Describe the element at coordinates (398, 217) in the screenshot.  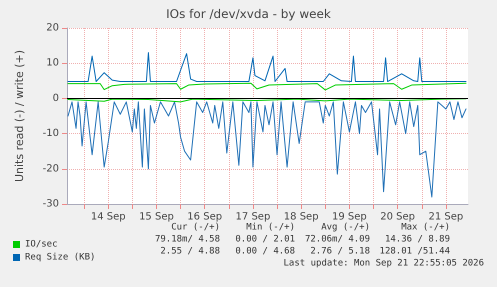
I see `x-tick-label: 20 Sep` at that location.